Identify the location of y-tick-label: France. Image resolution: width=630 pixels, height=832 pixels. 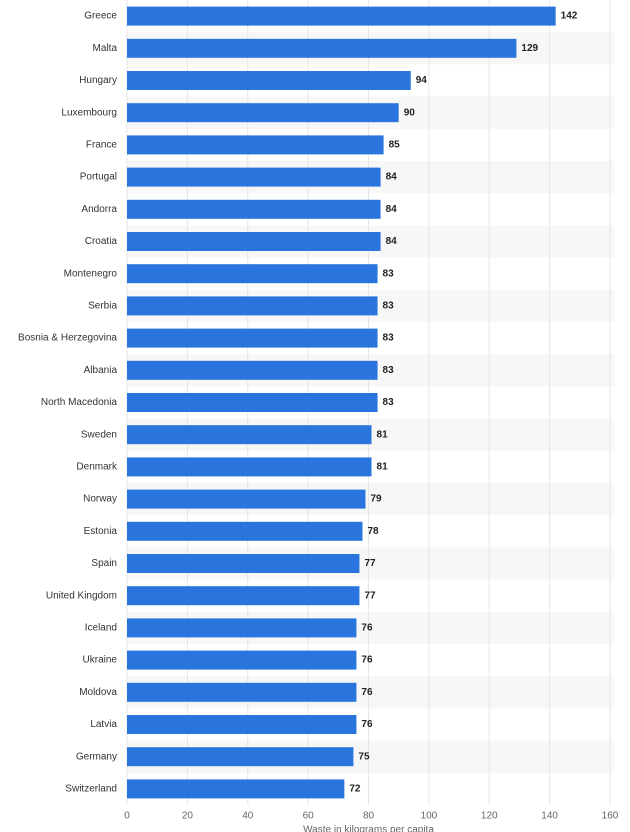
(102, 145).